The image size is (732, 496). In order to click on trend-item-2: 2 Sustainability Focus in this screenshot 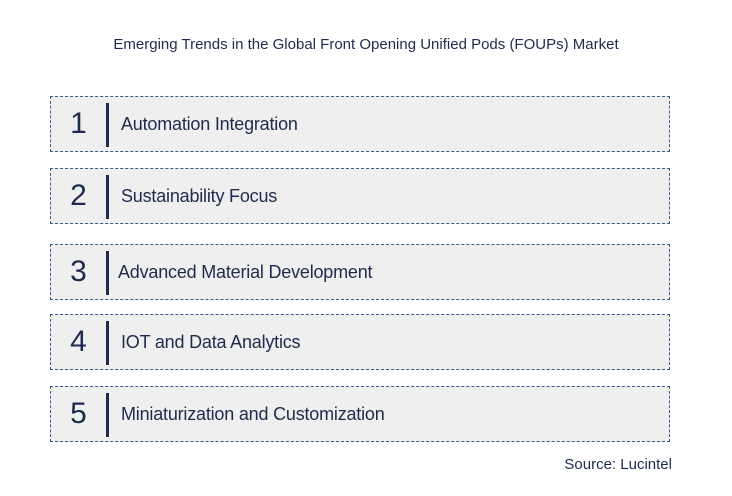, I will do `click(360, 196)`.